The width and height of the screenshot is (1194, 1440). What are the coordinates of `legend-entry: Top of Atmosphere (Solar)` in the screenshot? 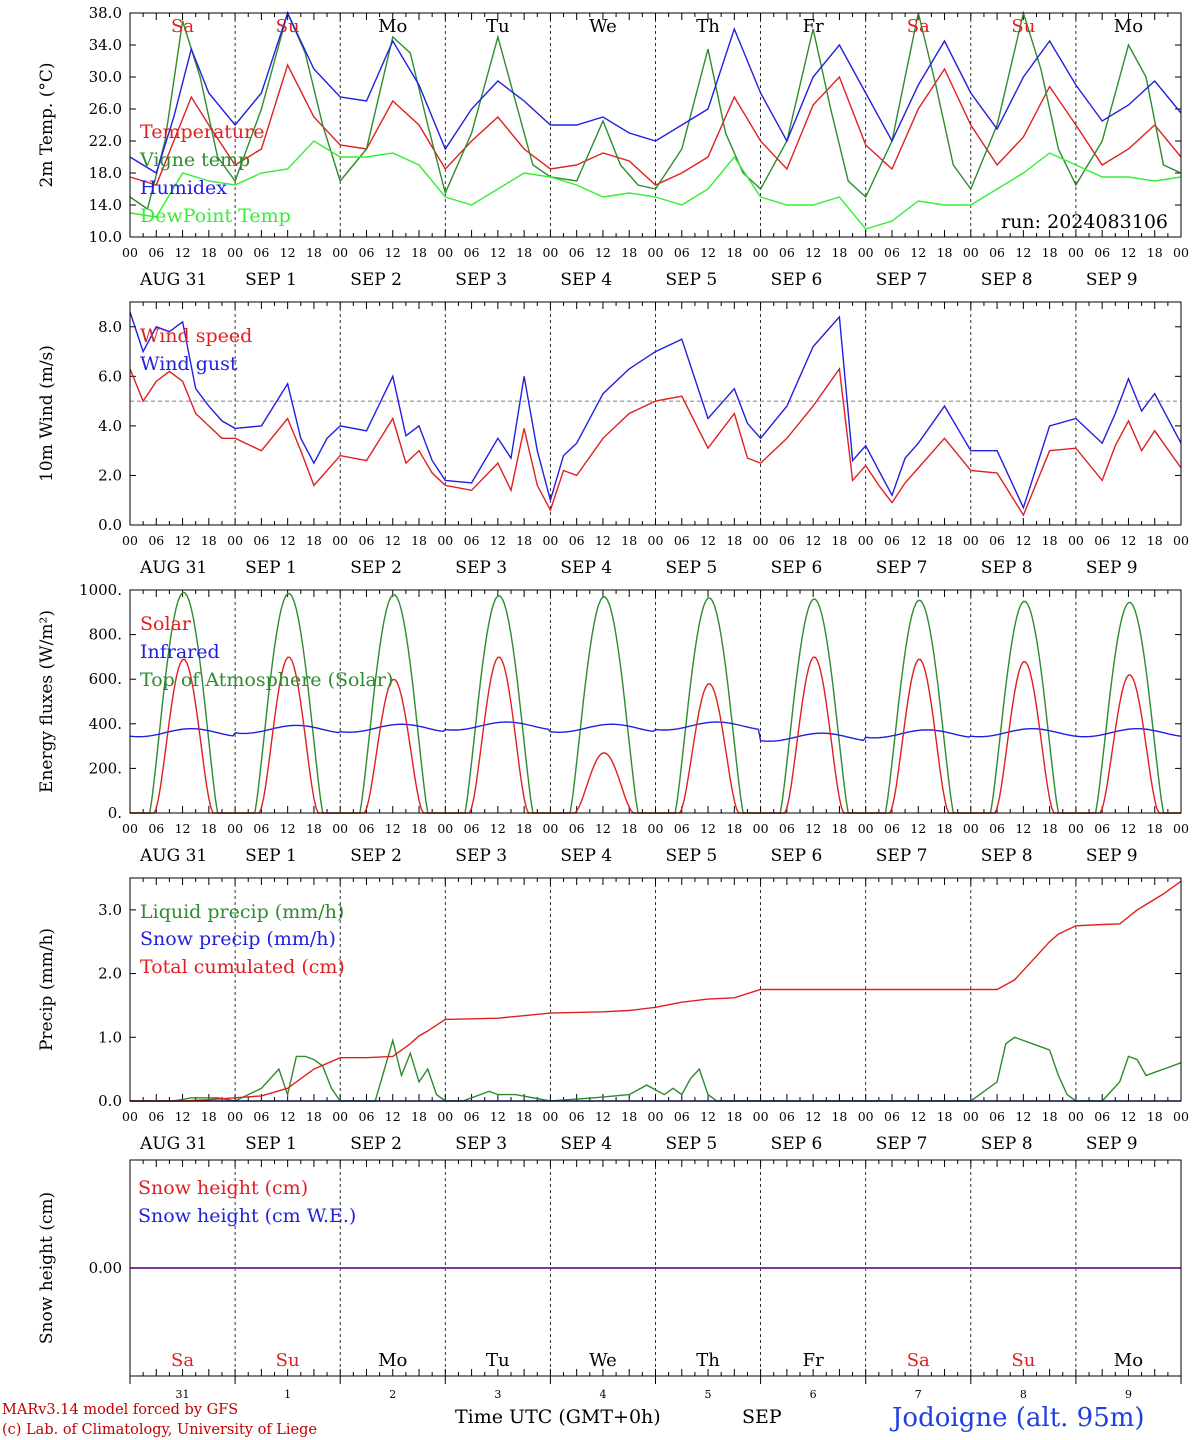 It's located at (266, 680).